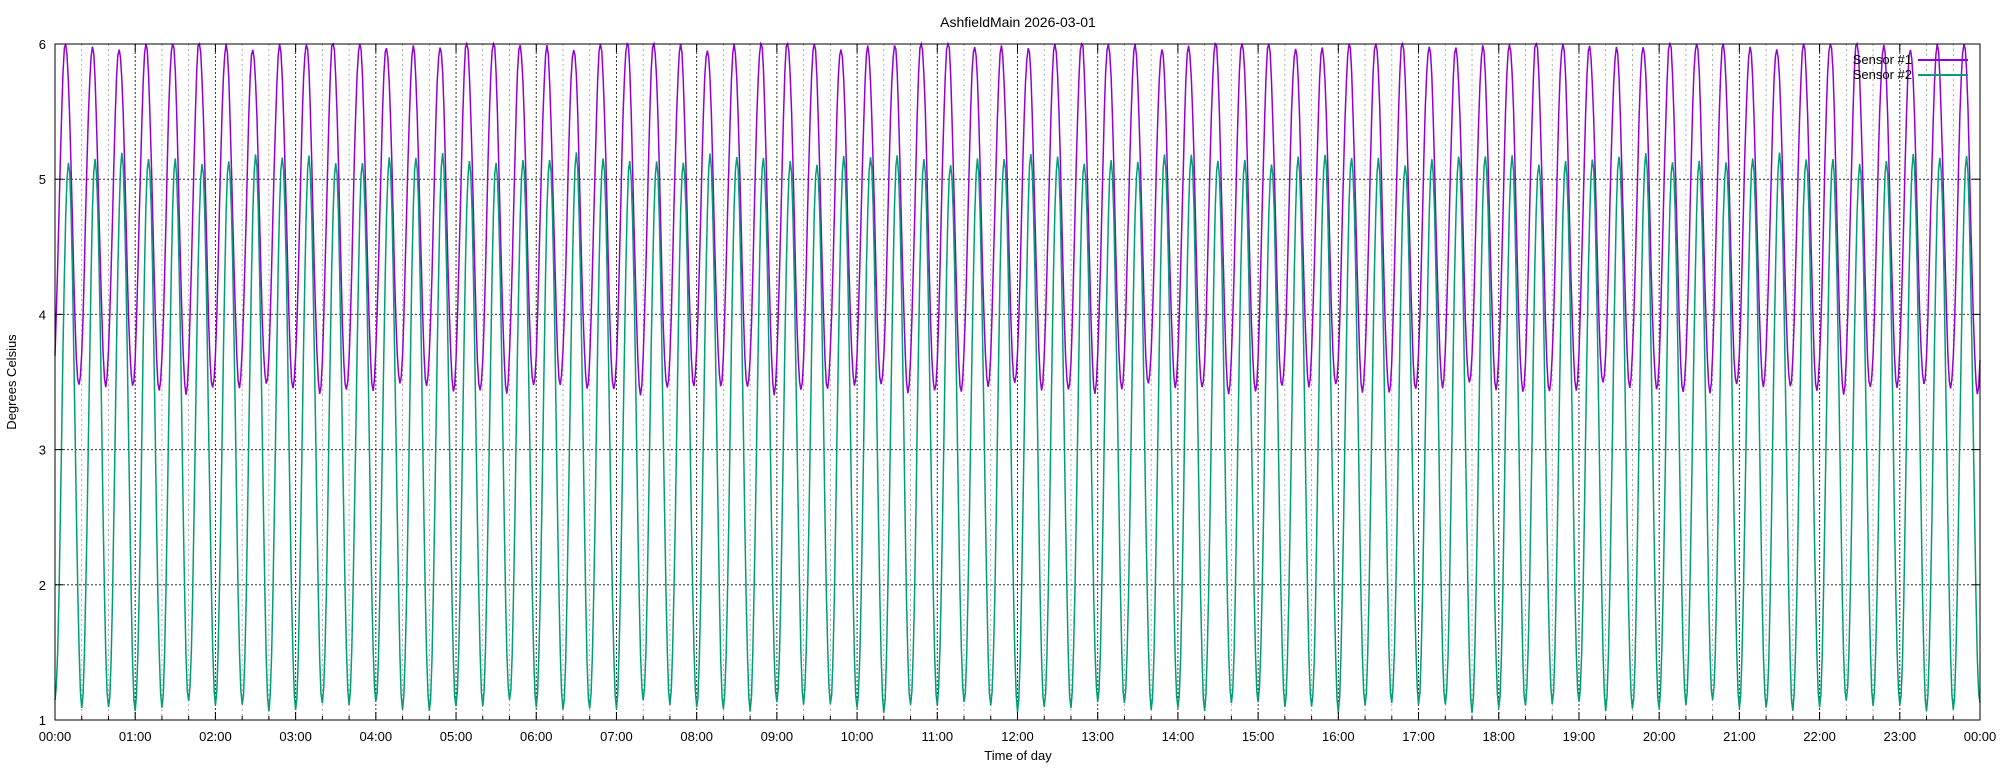 Image resolution: width=2000 pixels, height=768 pixels. Describe the element at coordinates (42, 720) in the screenshot. I see `y-tick-label: 1` at that location.